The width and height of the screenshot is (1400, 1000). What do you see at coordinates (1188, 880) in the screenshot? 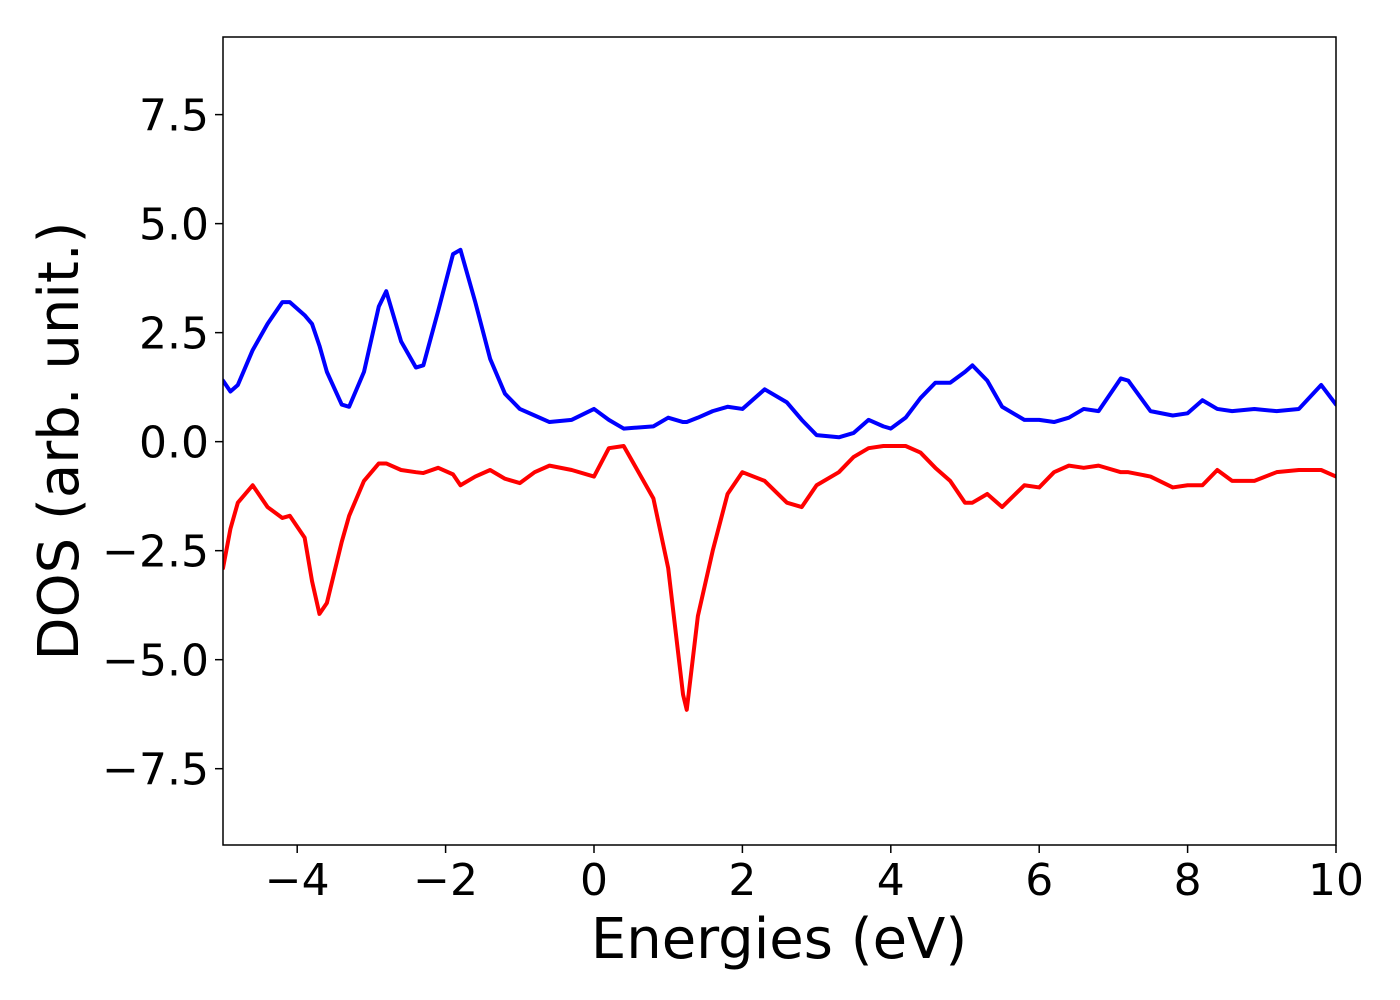
I see `x-tick-label: 8` at bounding box center [1188, 880].